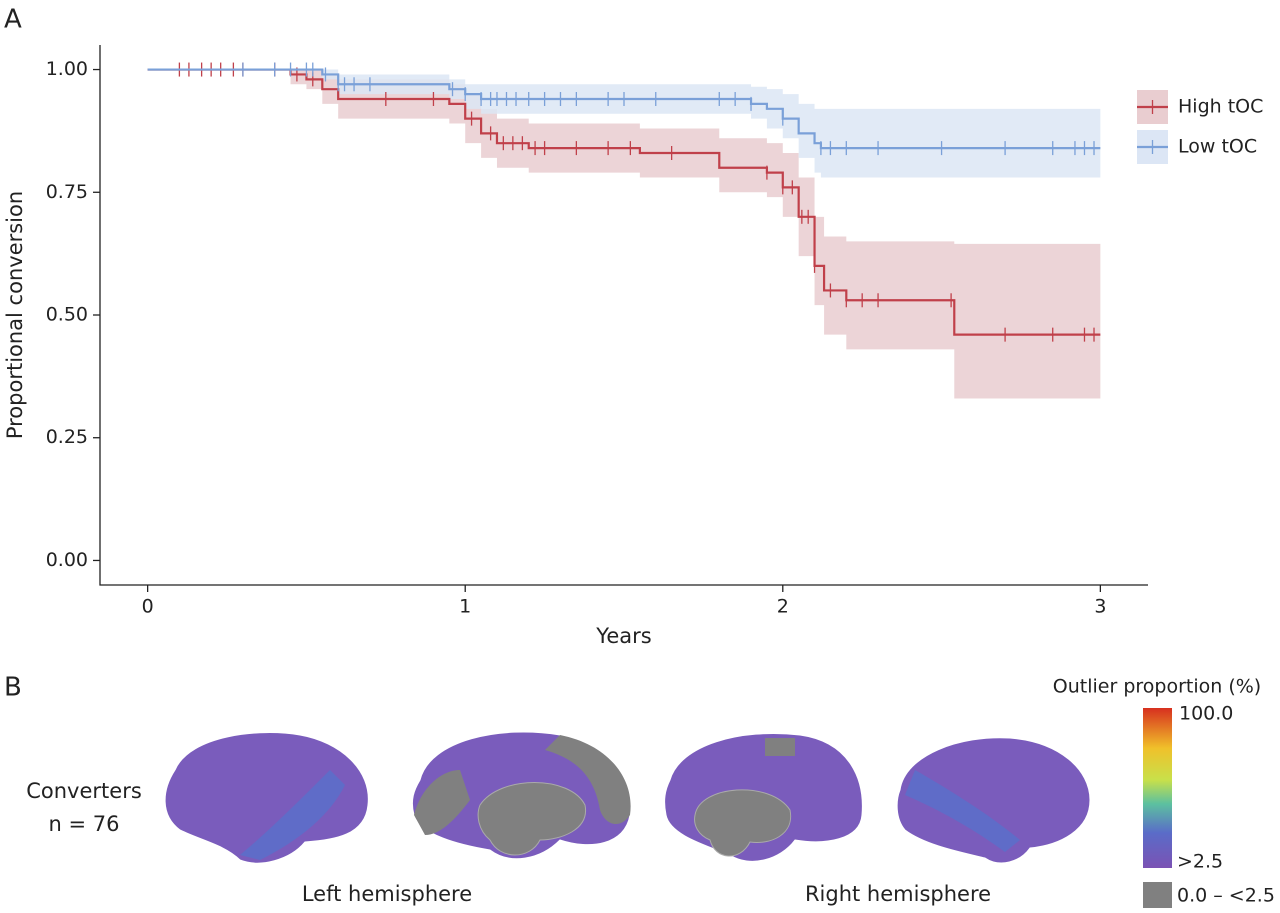  Describe the element at coordinates (67, 437) in the screenshot. I see `y-tick-label: 0.25` at that location.